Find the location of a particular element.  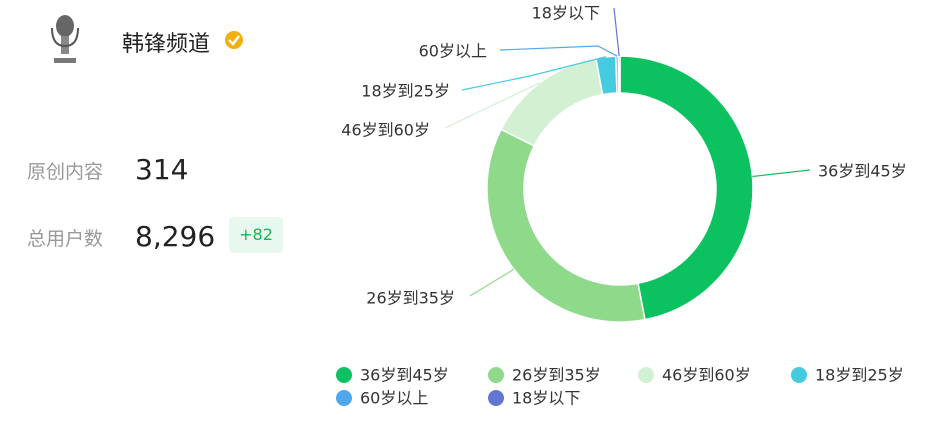

legend-label: 46岁到60岁 is located at coordinates (706, 375).